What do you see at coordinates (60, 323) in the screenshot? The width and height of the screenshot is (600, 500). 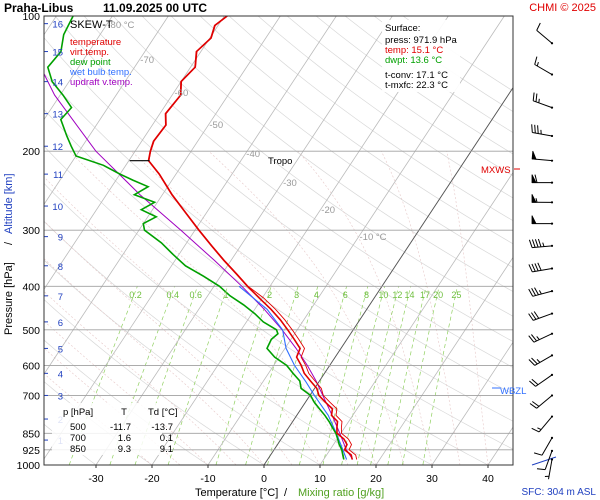 I see `altitude-tick-label: 6` at bounding box center [60, 323].